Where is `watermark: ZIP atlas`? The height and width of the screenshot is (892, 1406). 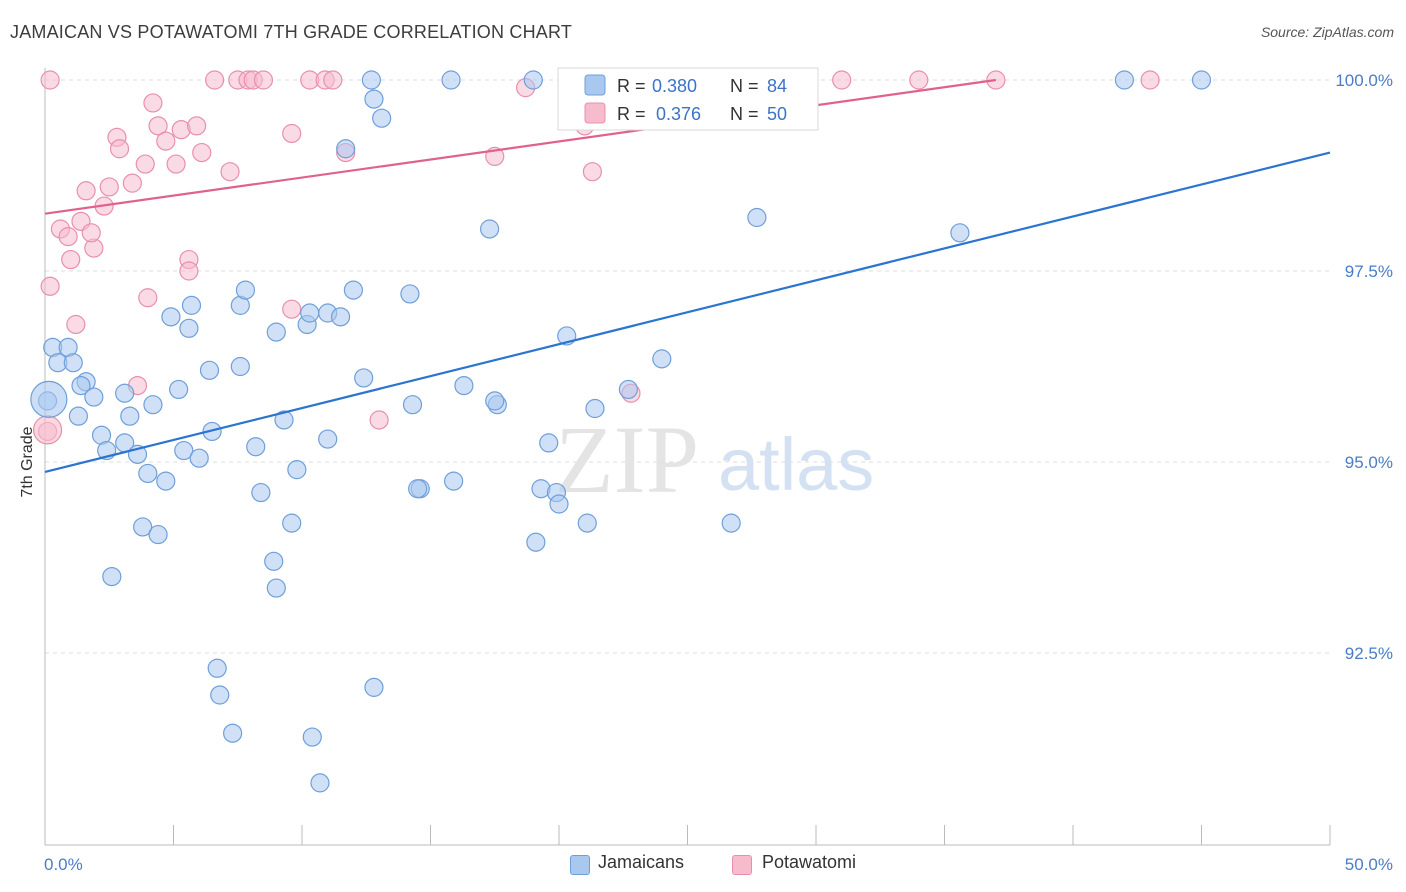
watermark: ZIP atlas is located at coordinates (714, 459).